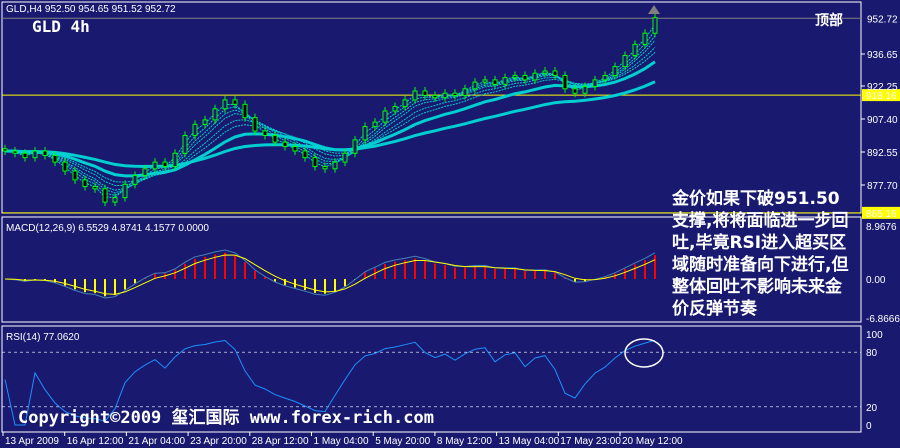 This screenshot has height=448, width=900. I want to click on rsi-line, so click(330, 382).